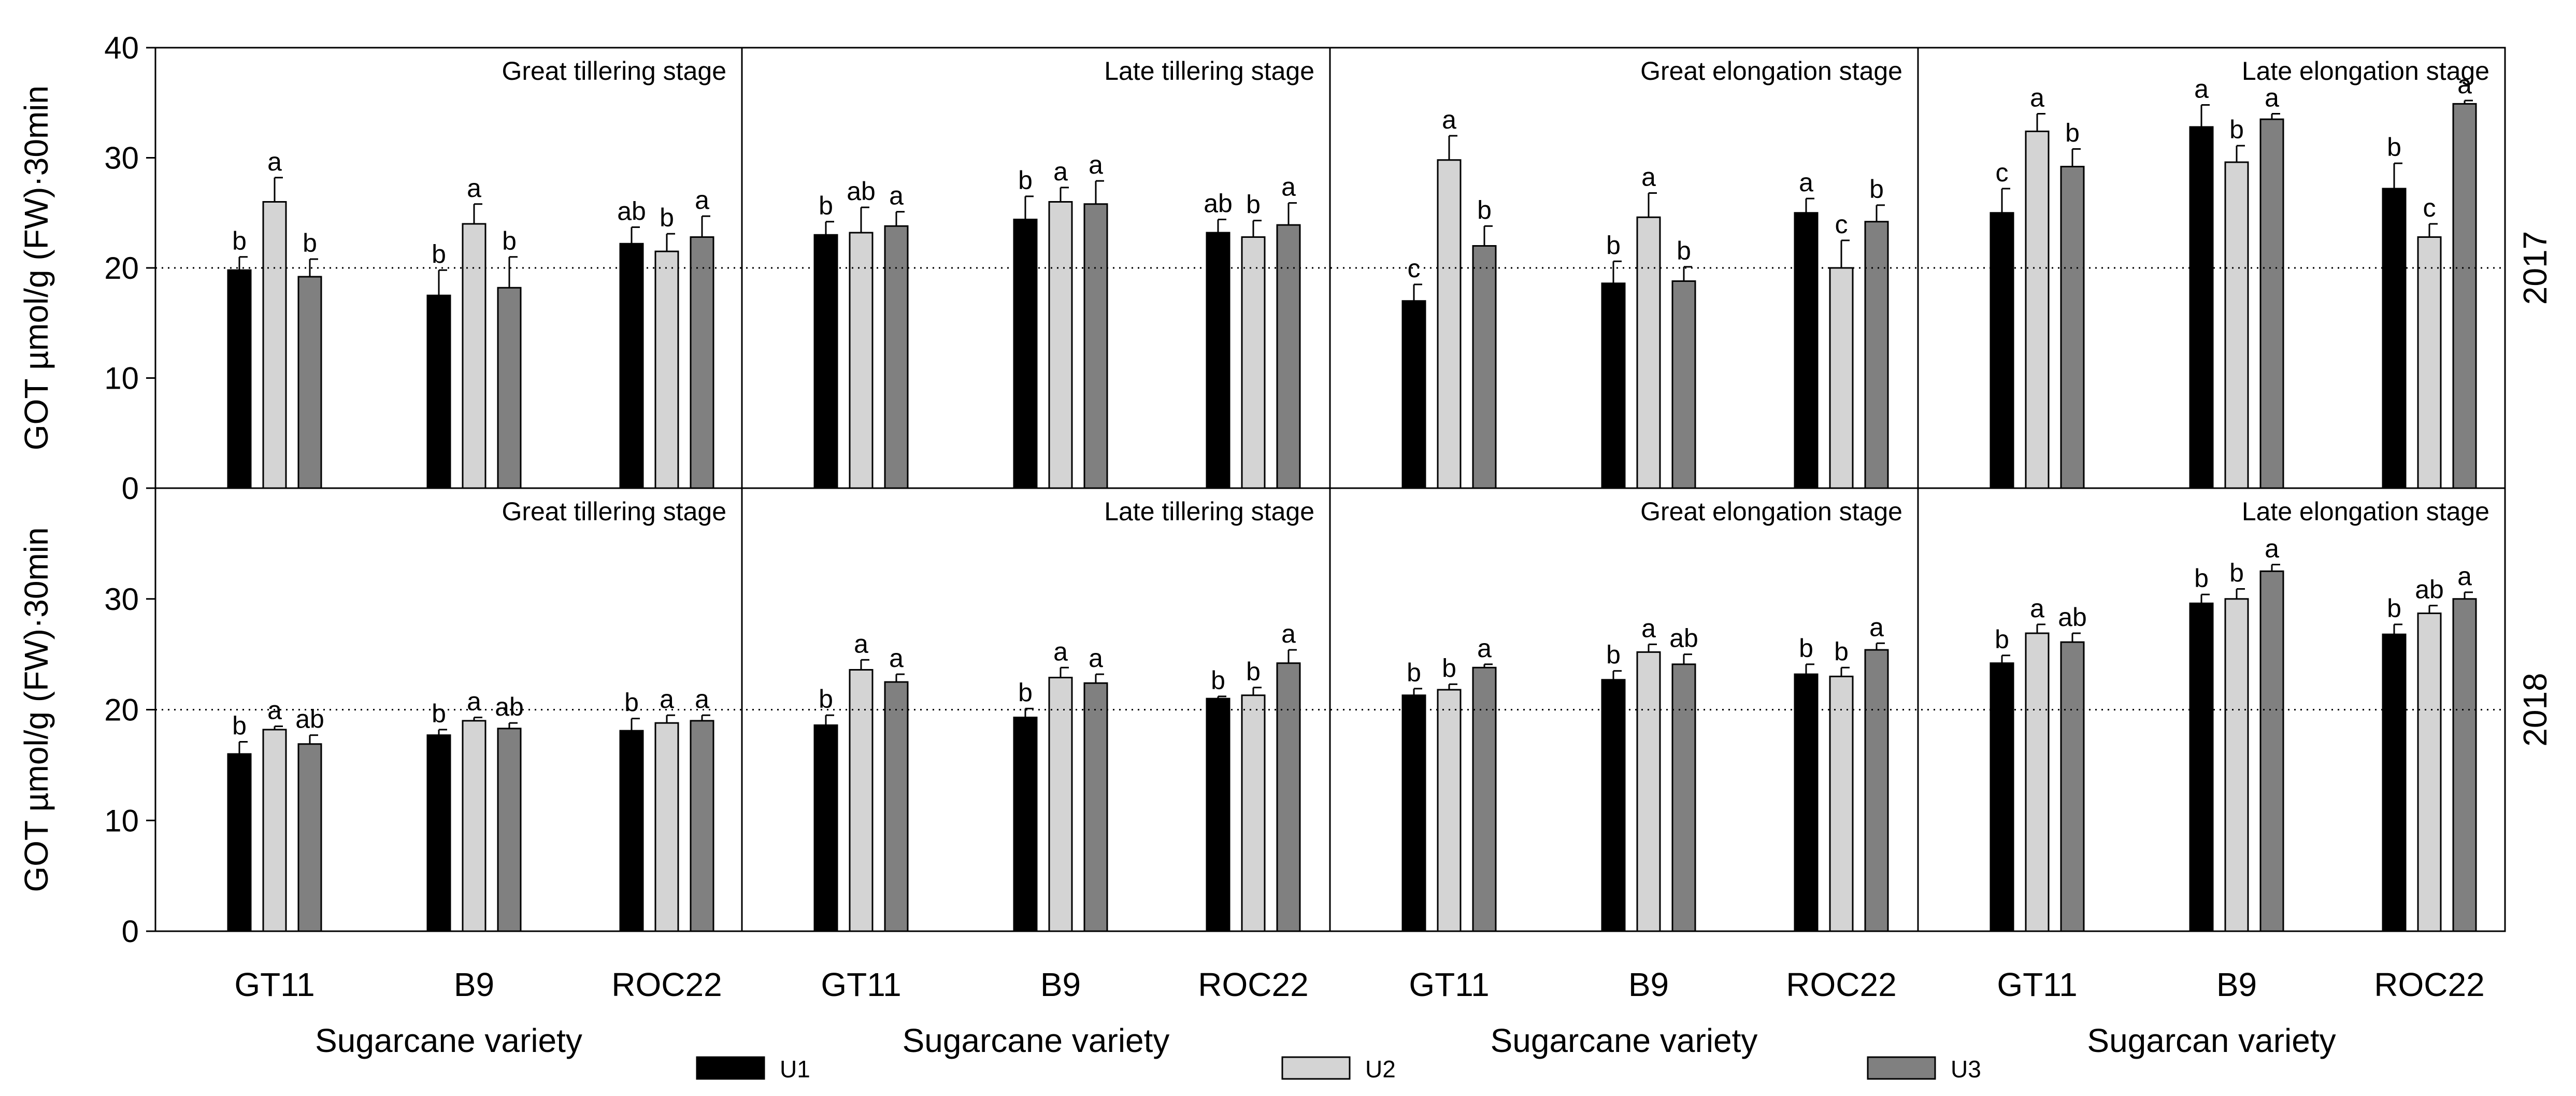 The image size is (2576, 1096). Describe the element at coordinates (1380, 1069) in the screenshot. I see `legend-label: U2` at that location.